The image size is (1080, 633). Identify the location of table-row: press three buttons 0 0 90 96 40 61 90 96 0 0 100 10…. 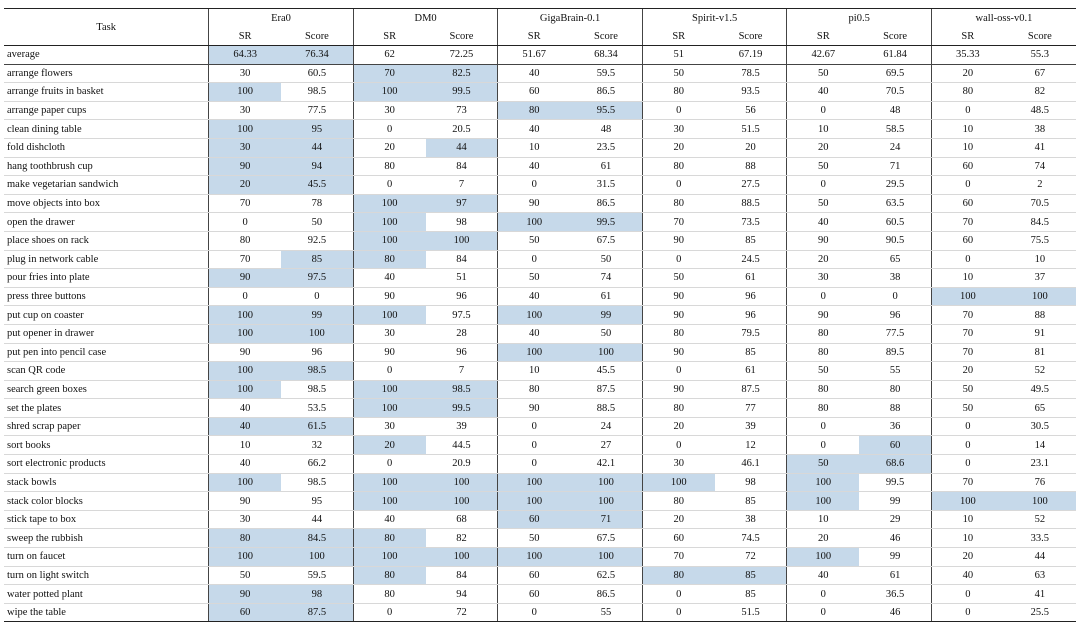
(540, 297).